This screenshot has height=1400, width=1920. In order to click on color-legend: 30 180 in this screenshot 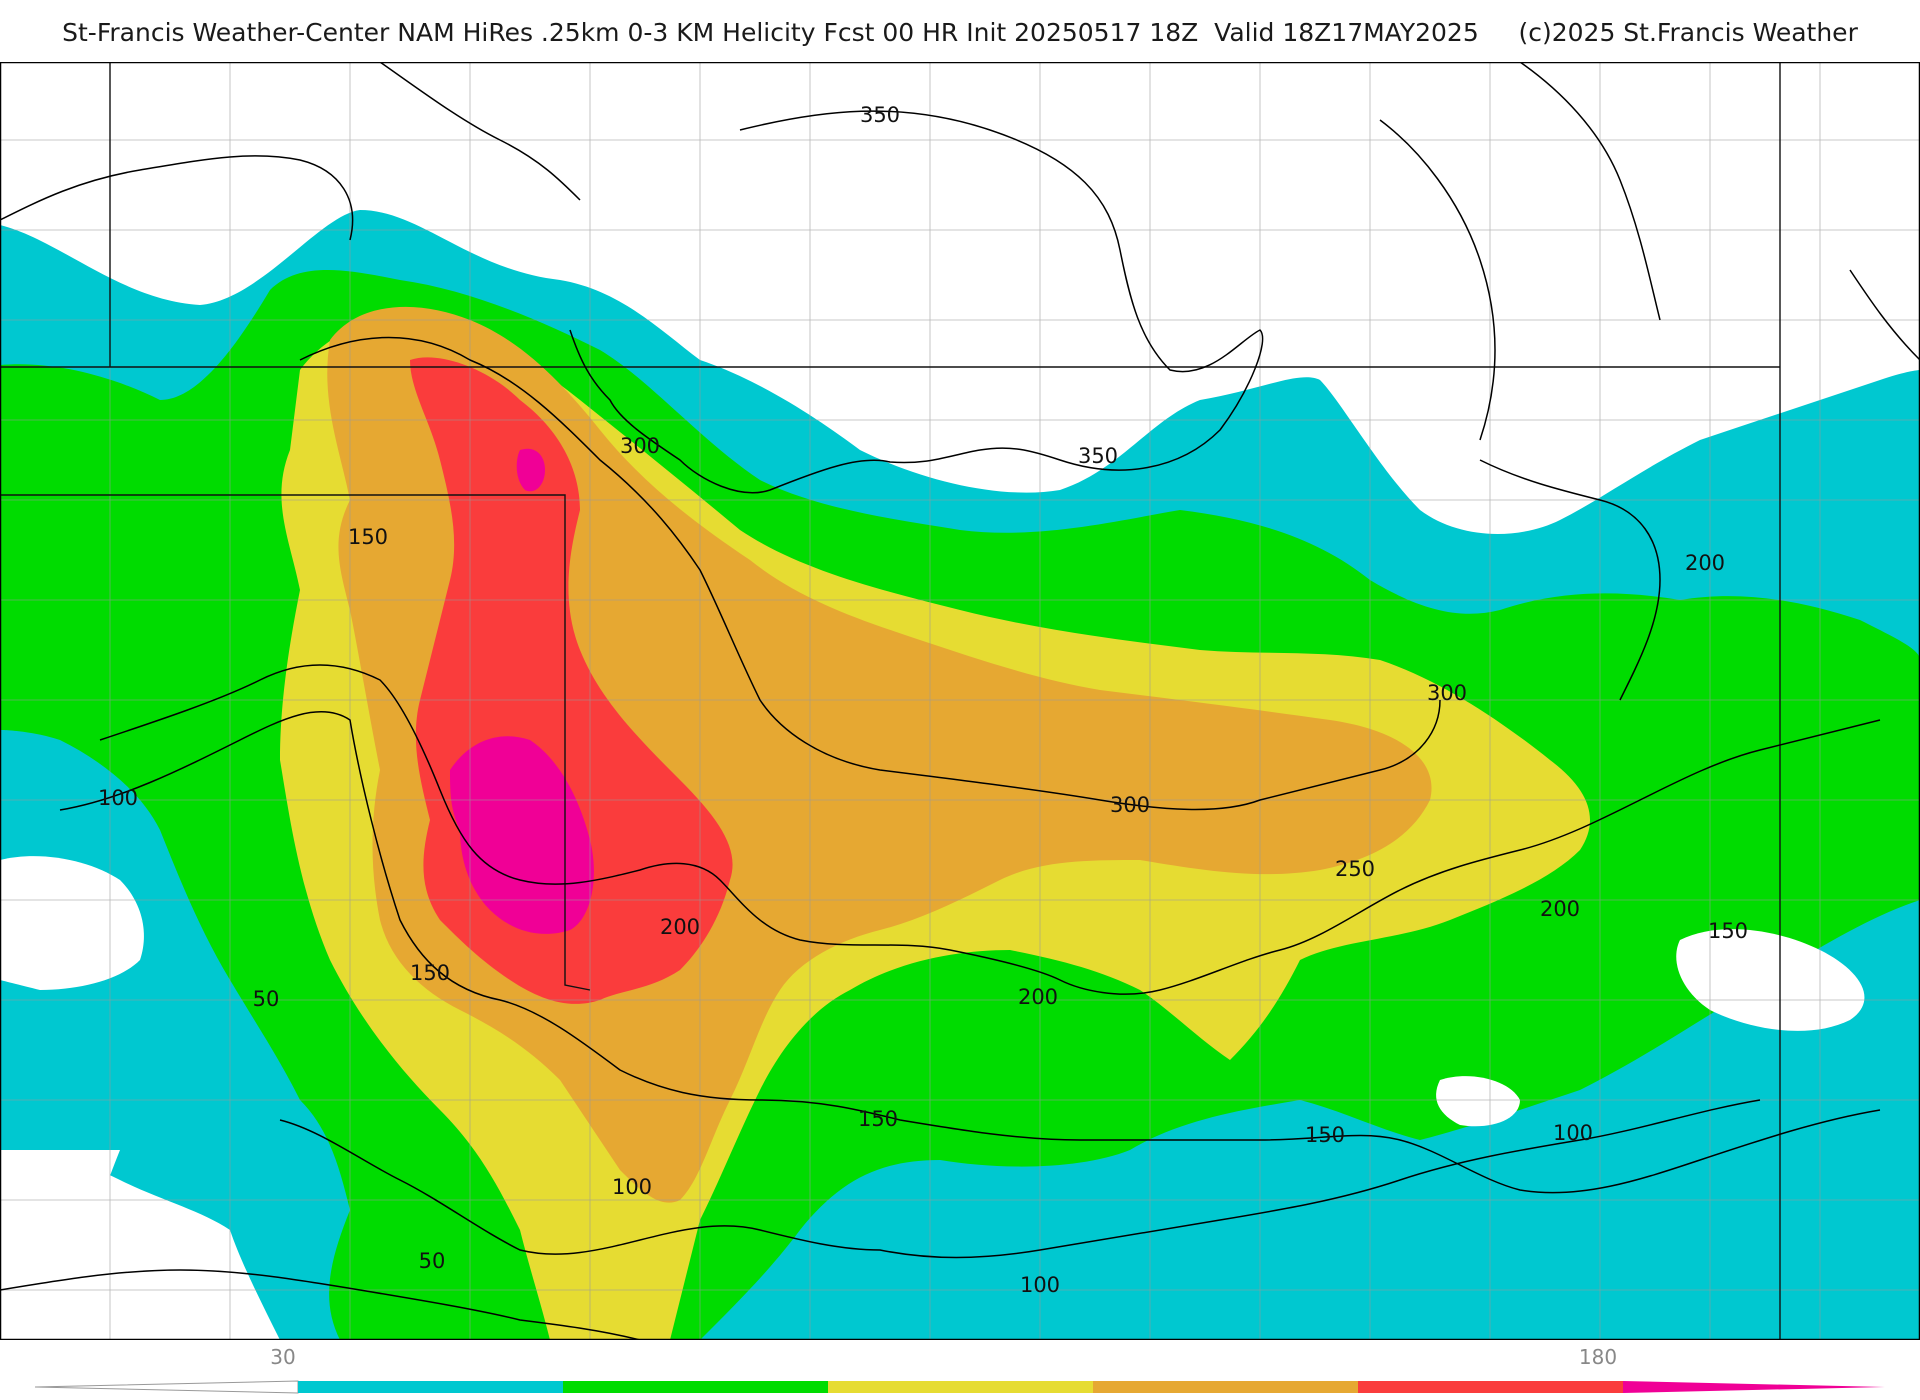, I will do `click(959, 1369)`.